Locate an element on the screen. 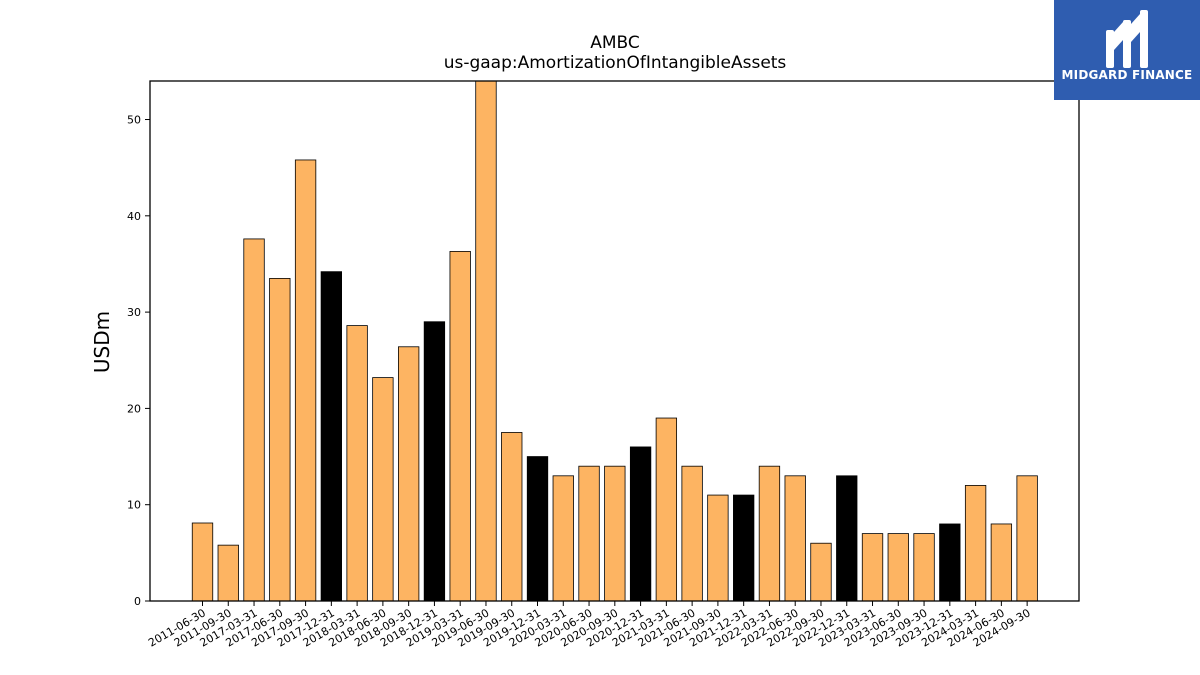 This screenshot has width=1200, height=675. chart-title: AMBC is located at coordinates (615, 43).